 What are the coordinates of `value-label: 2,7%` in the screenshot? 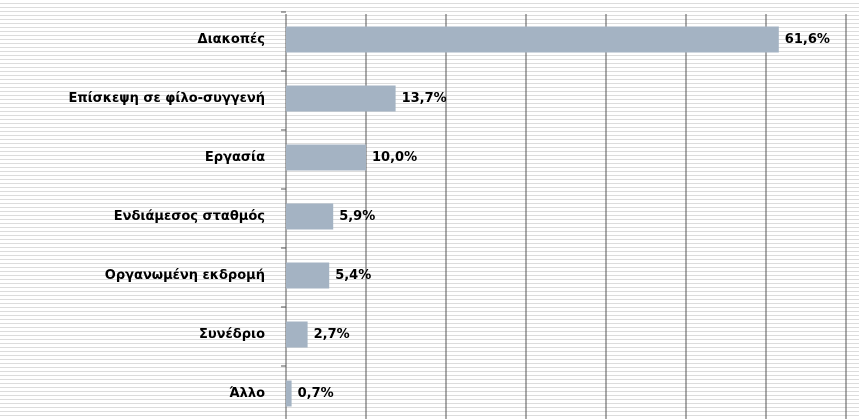 It's located at (332, 334).